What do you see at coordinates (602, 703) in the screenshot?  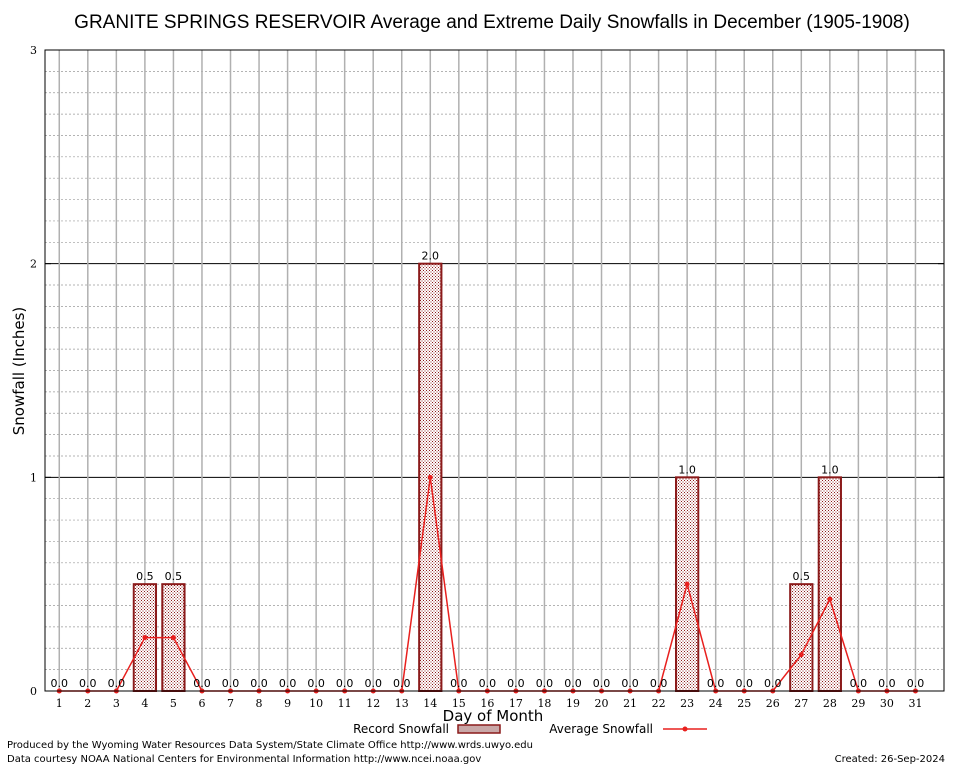 I see `x-tick-label: 20` at bounding box center [602, 703].